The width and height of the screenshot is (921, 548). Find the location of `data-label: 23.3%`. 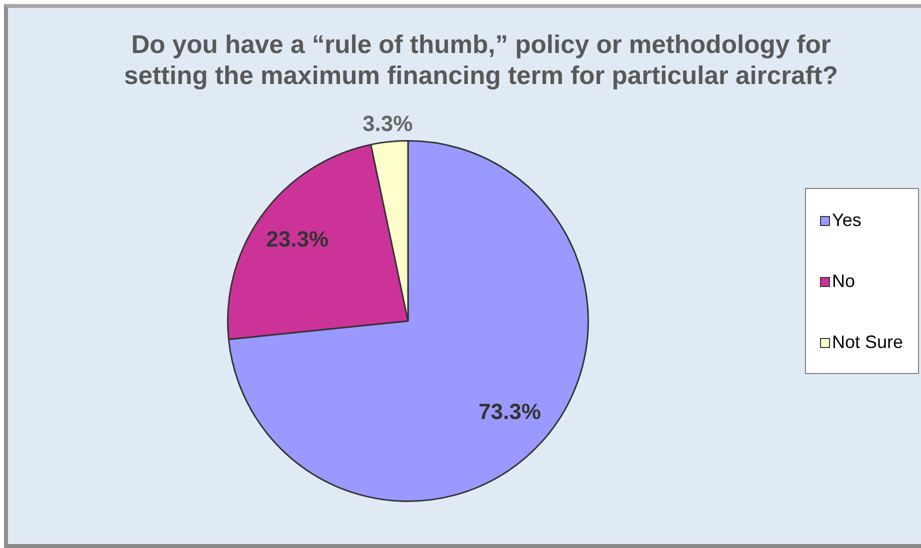

data-label: 23.3% is located at coordinates (297, 239).